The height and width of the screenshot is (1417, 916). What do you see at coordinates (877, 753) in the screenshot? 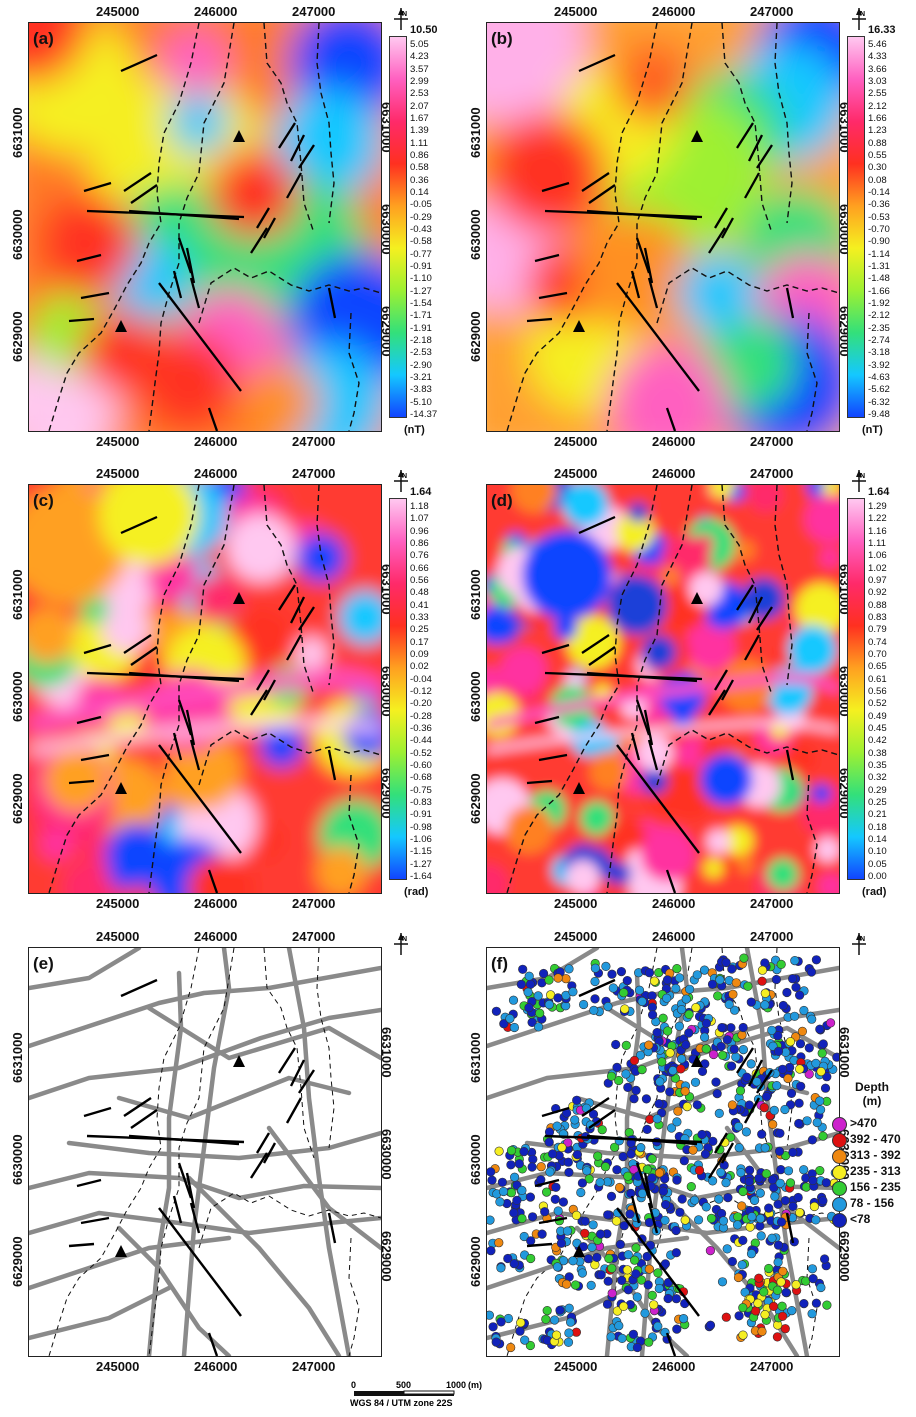
I see `colorbar-tick: 0.38` at bounding box center [877, 753].